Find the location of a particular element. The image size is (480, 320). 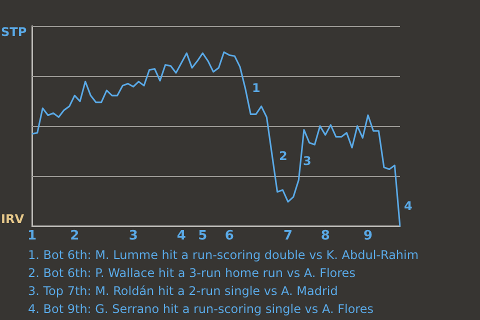

text: STP is located at coordinates (14, 32).